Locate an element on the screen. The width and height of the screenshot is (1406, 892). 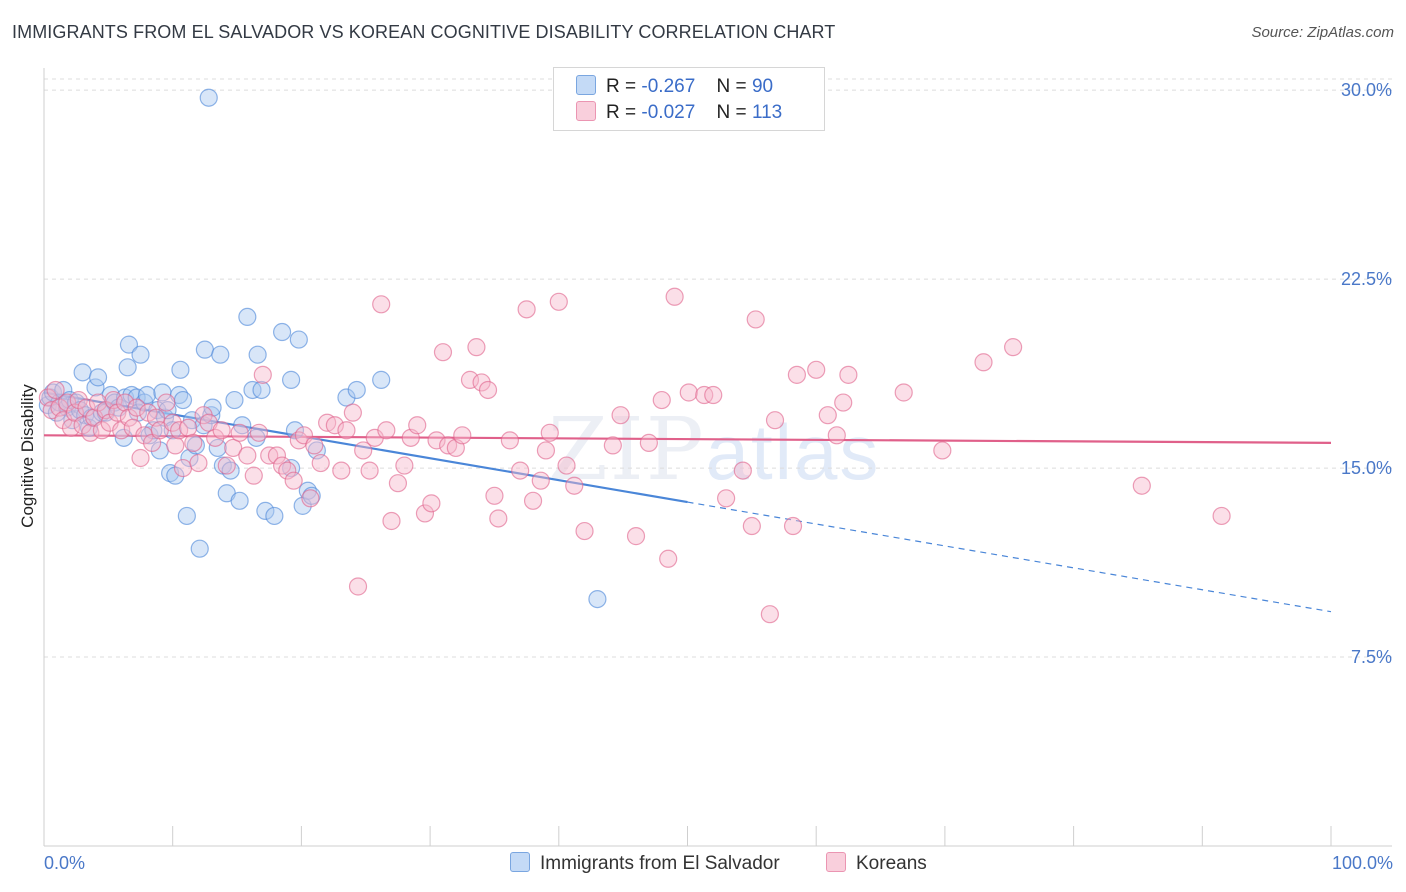
legend-n-value: 113 is located at coordinates (767, 112).